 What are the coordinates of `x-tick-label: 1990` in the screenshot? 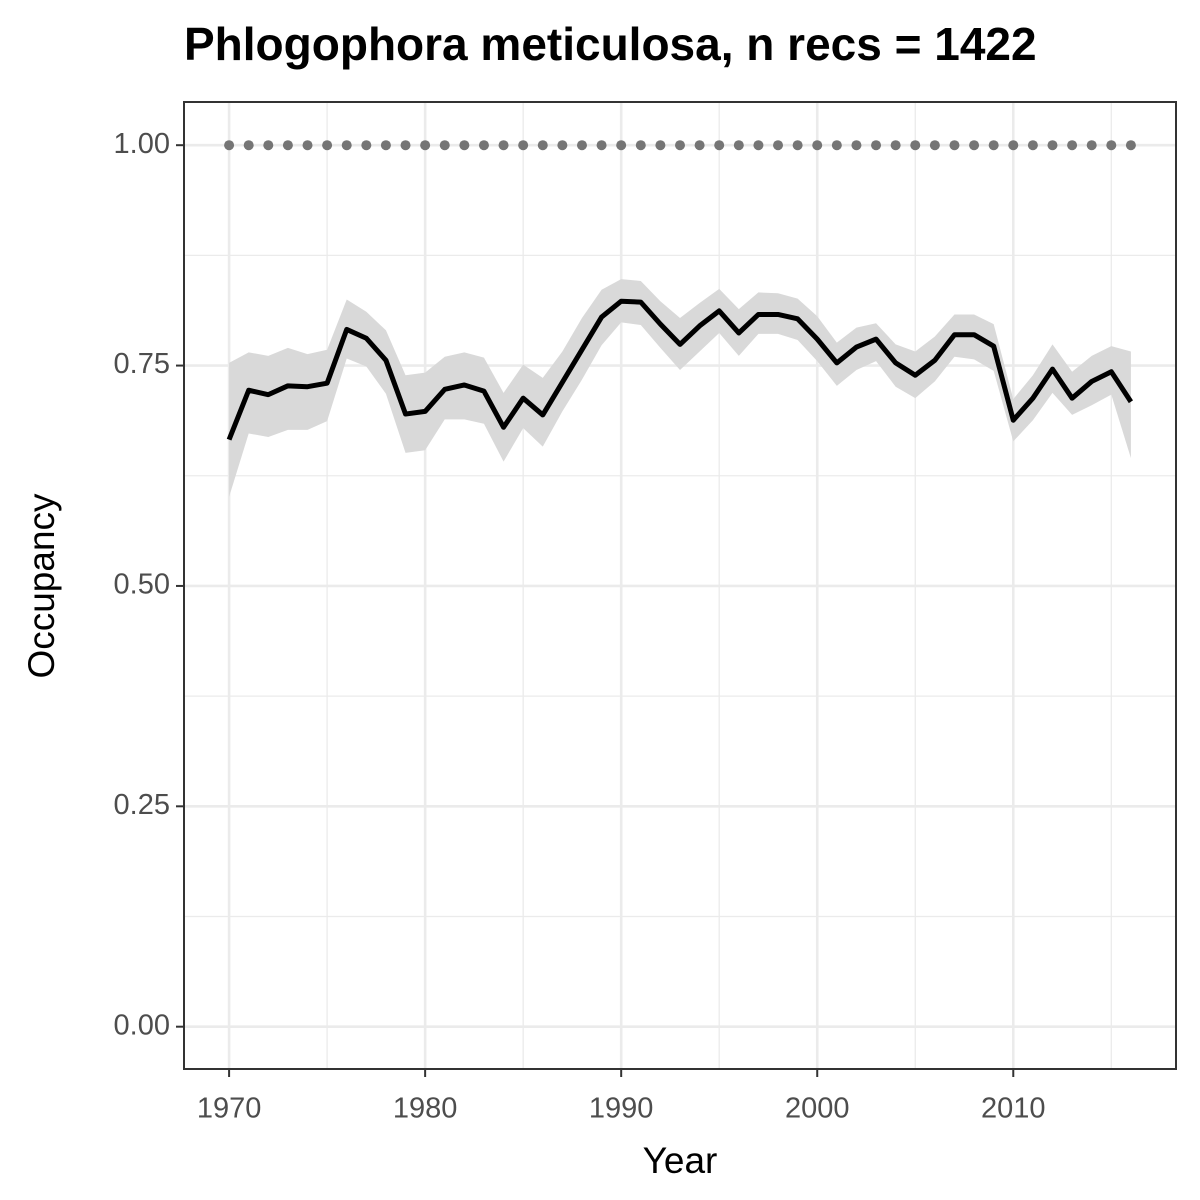 It's located at (621, 1109).